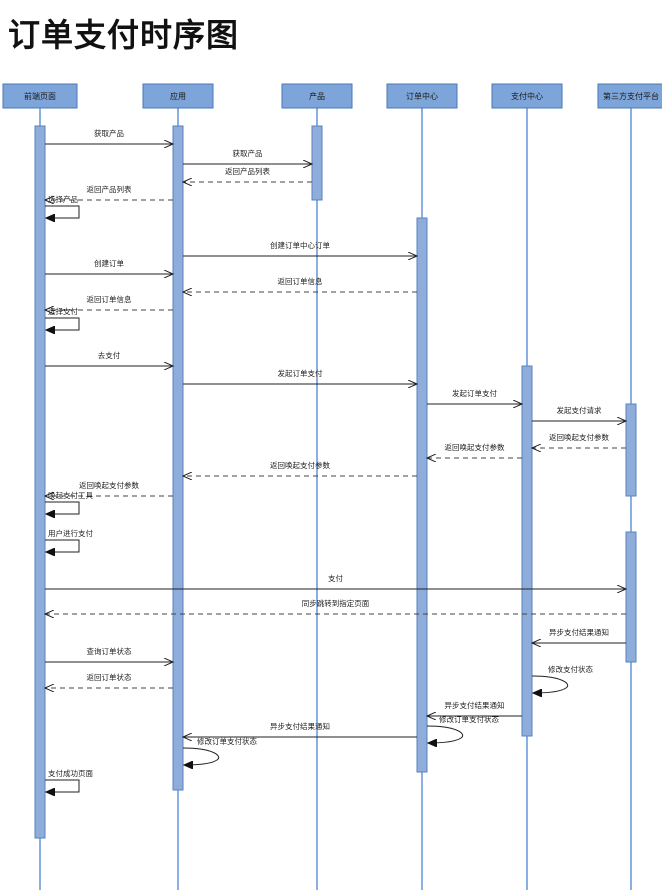 The image size is (662, 894). I want to click on message-0: 获取产品, so click(109, 136).